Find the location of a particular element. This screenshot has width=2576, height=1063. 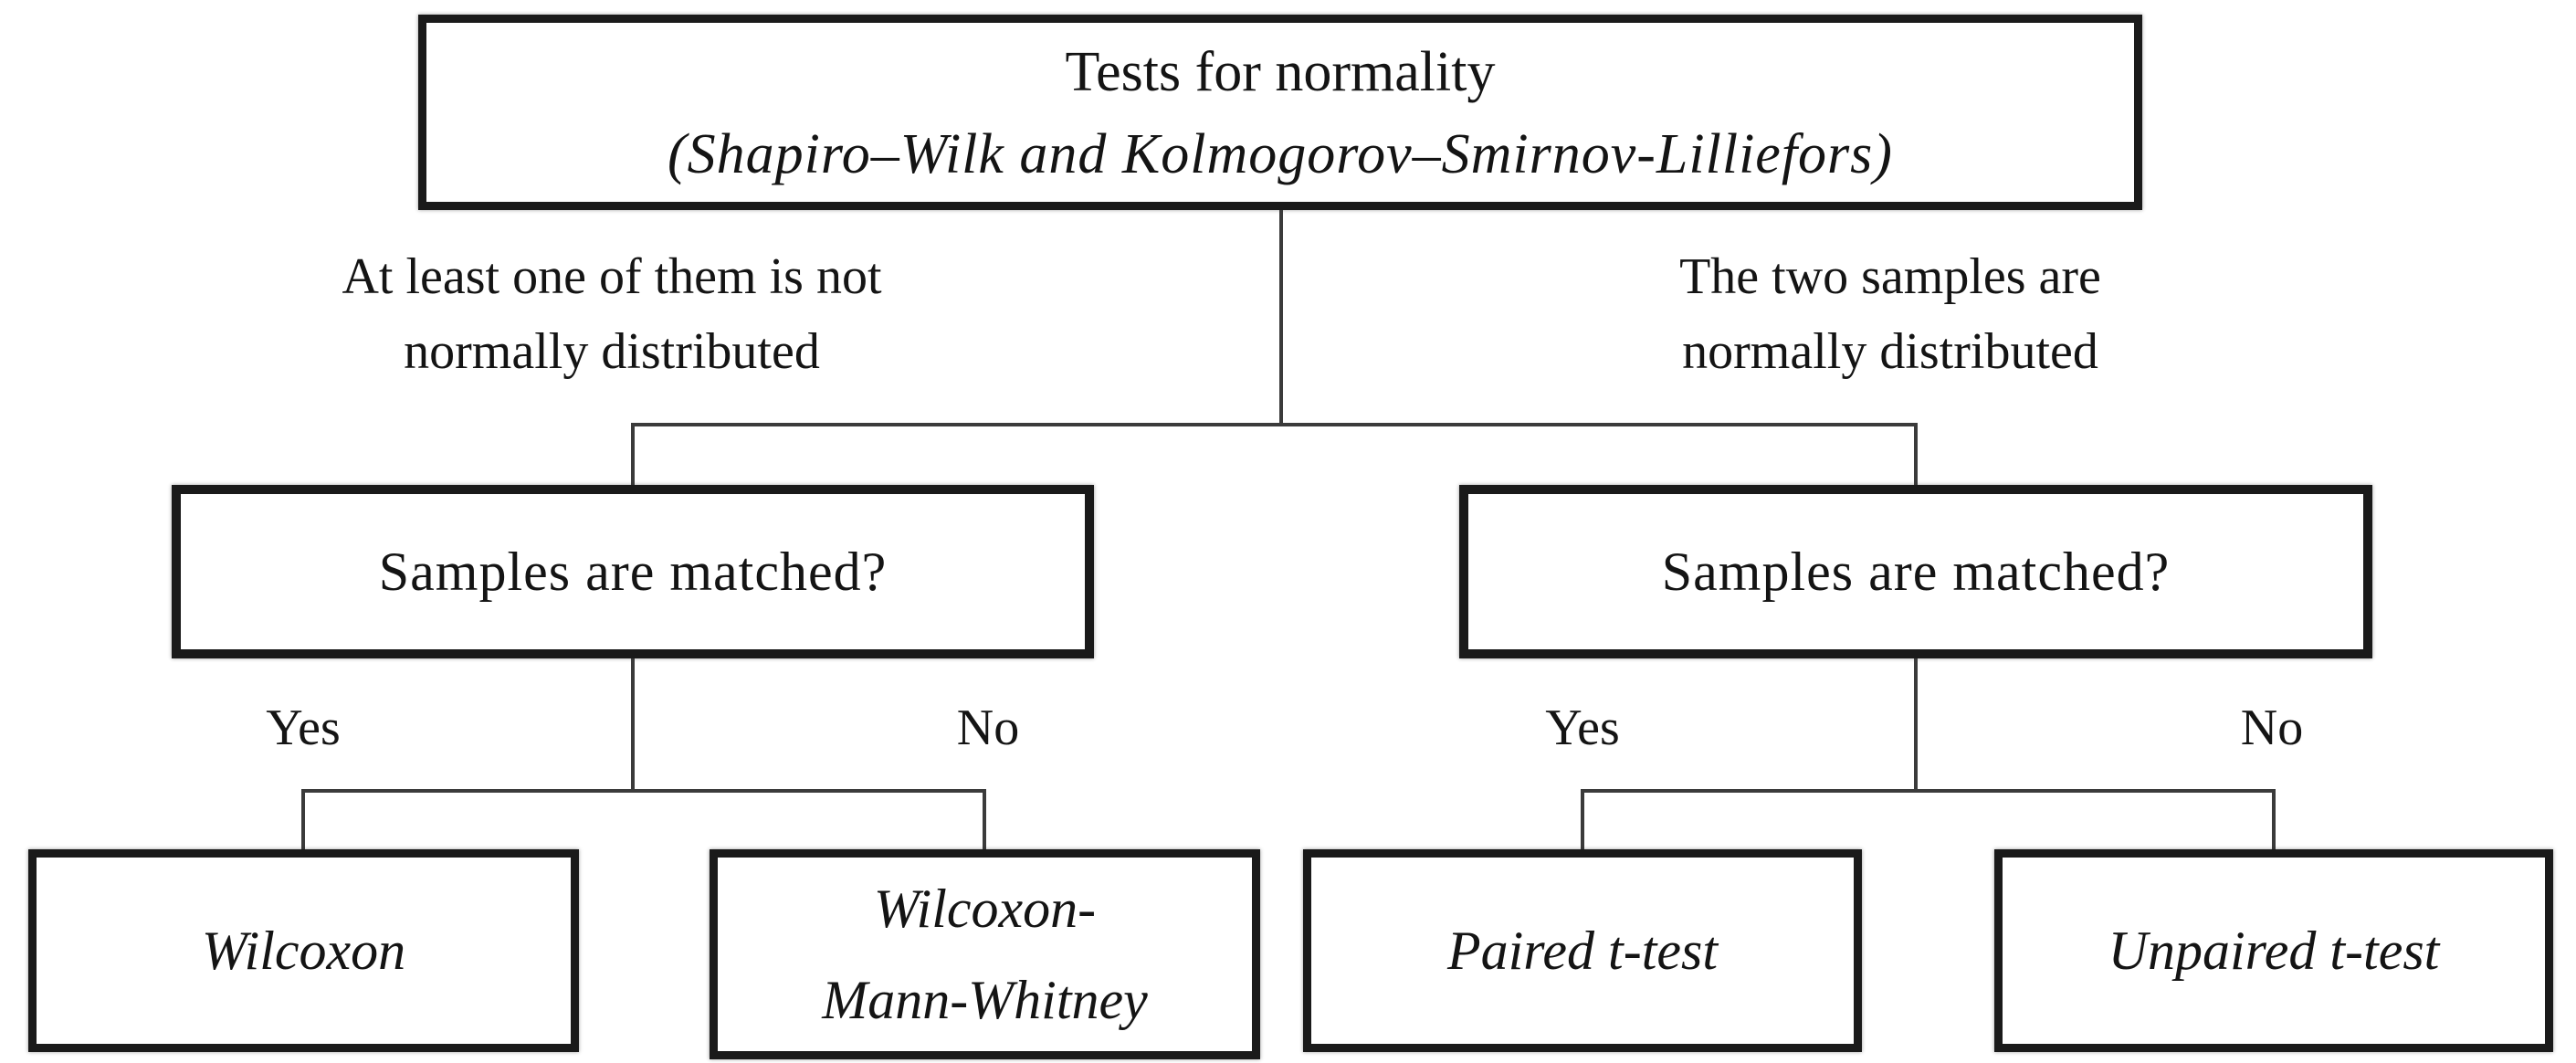

leaf-box-unpaired-ttest-text: Unpaired t-test is located at coordinates (2274, 951).